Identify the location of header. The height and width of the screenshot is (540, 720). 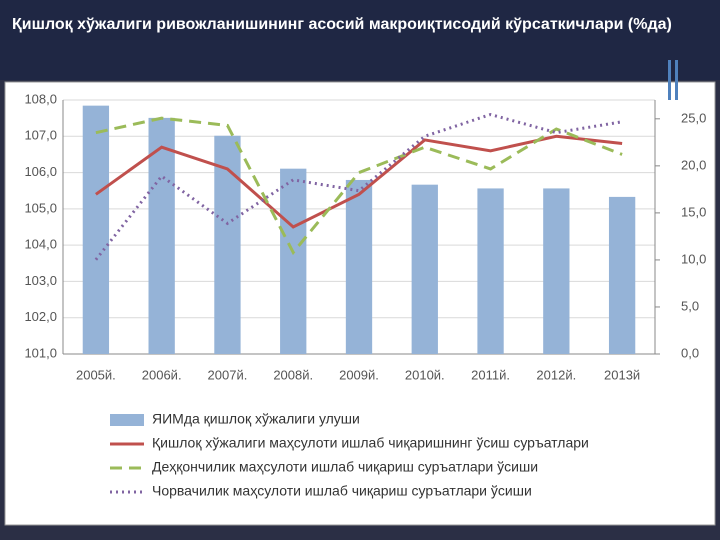
(360, 40).